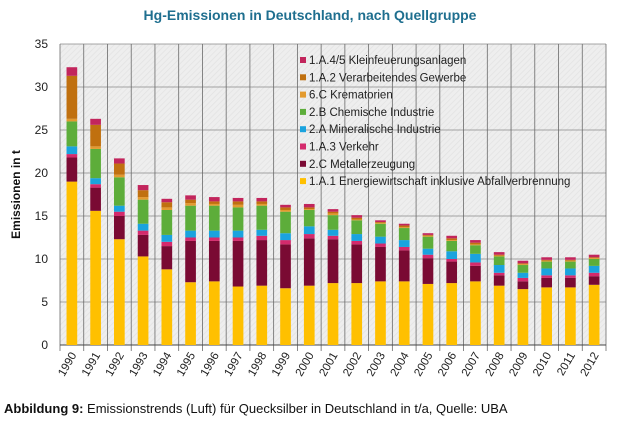  I want to click on y-tick-label: 0, so click(44, 345).